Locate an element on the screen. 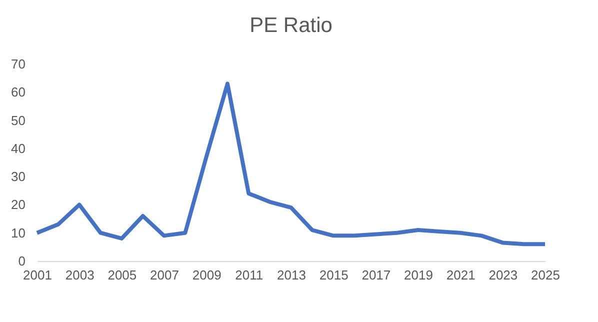  x-tick-label: 2021 is located at coordinates (461, 275).